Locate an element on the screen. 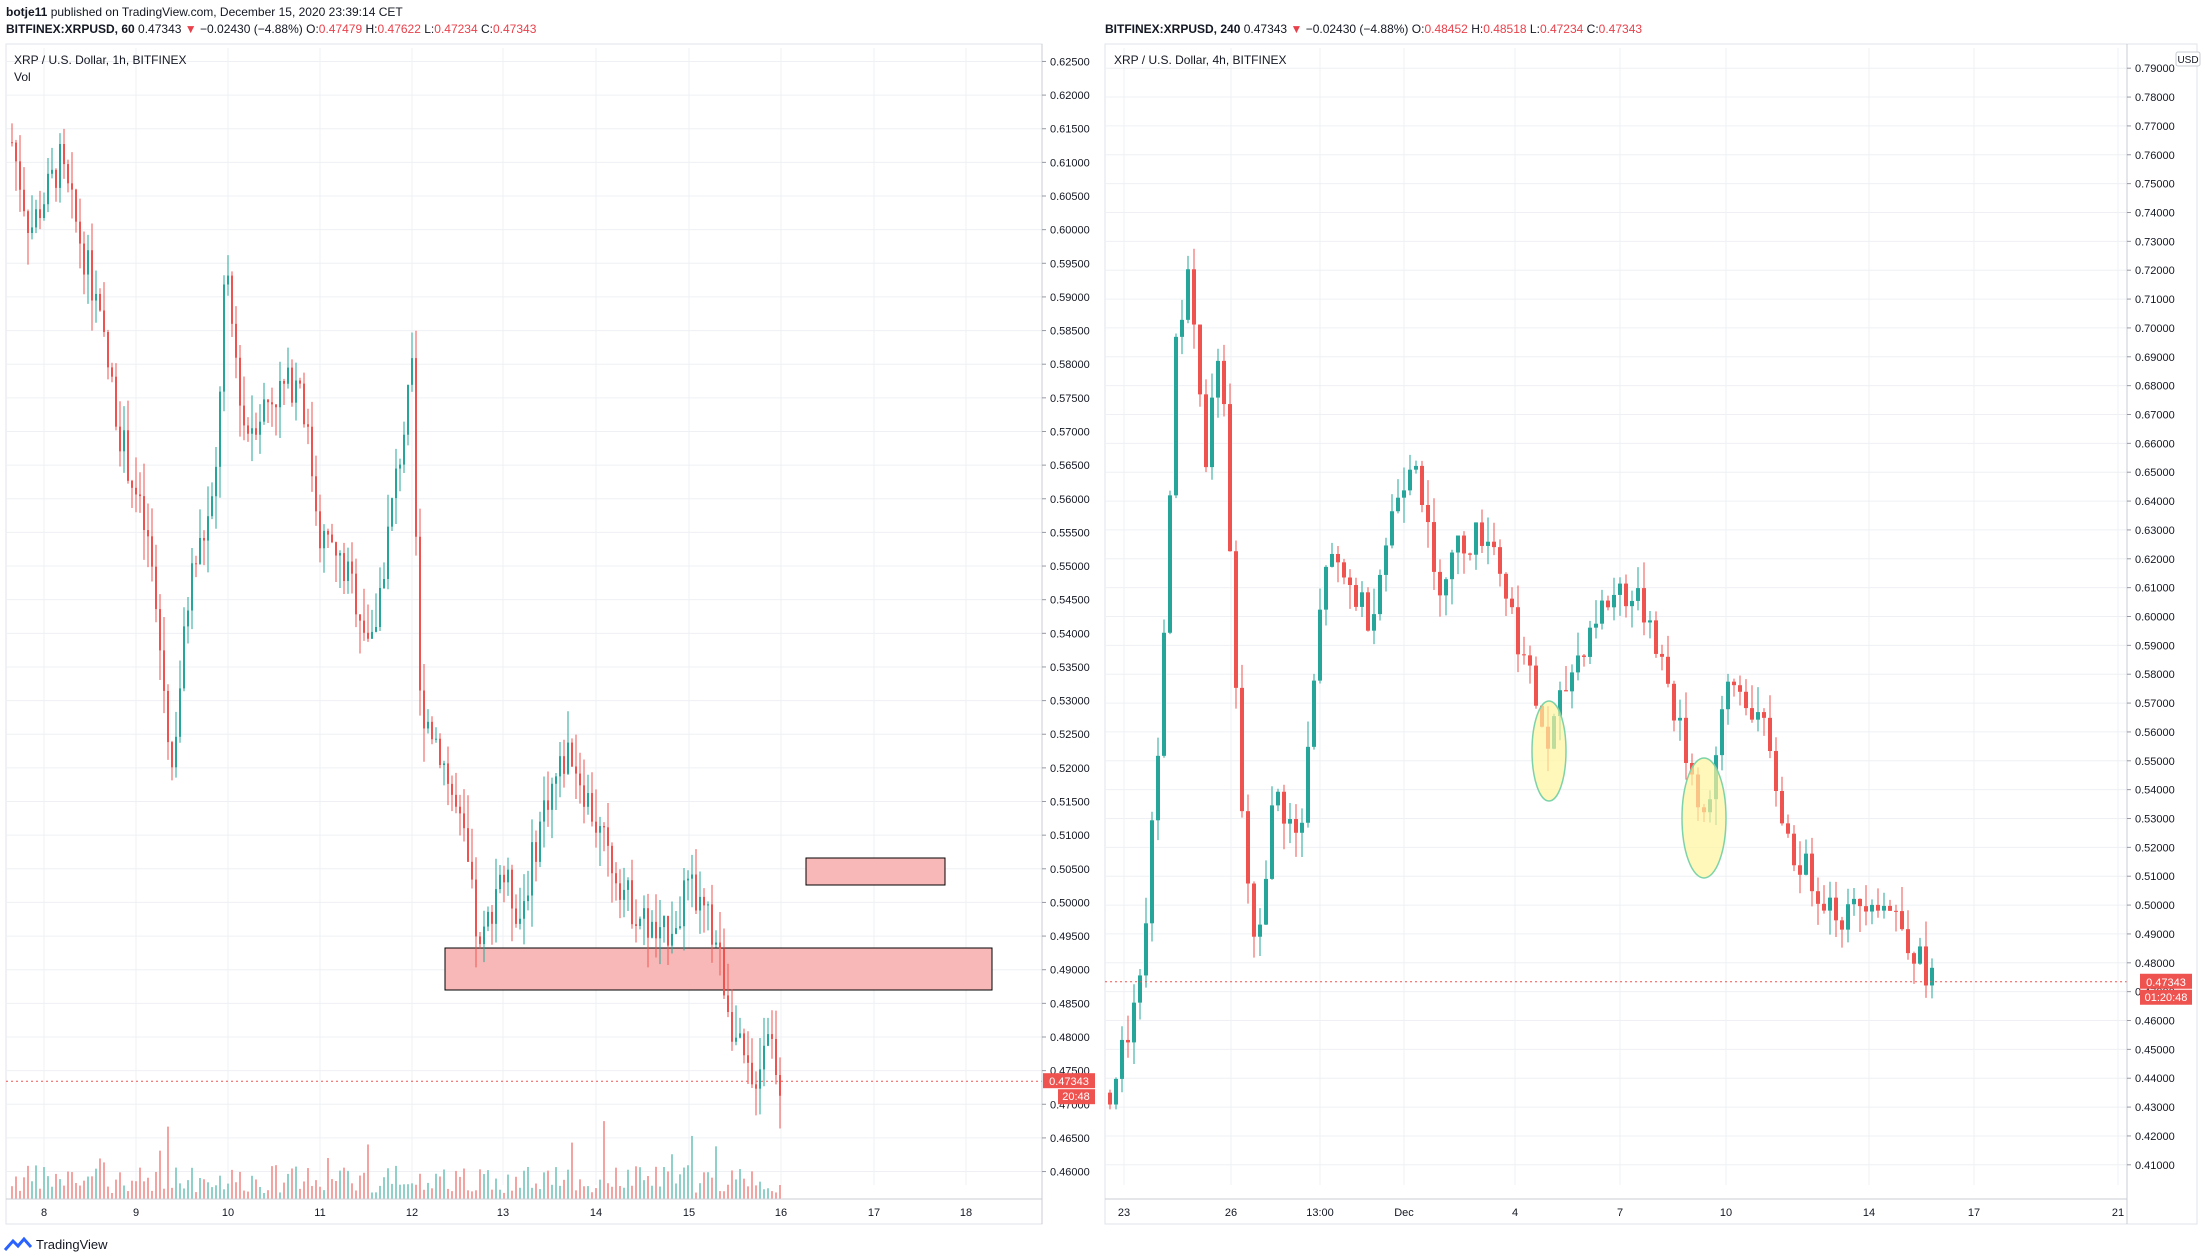 This screenshot has height=1260, width=2205. volume-label: Vol is located at coordinates (22, 77).